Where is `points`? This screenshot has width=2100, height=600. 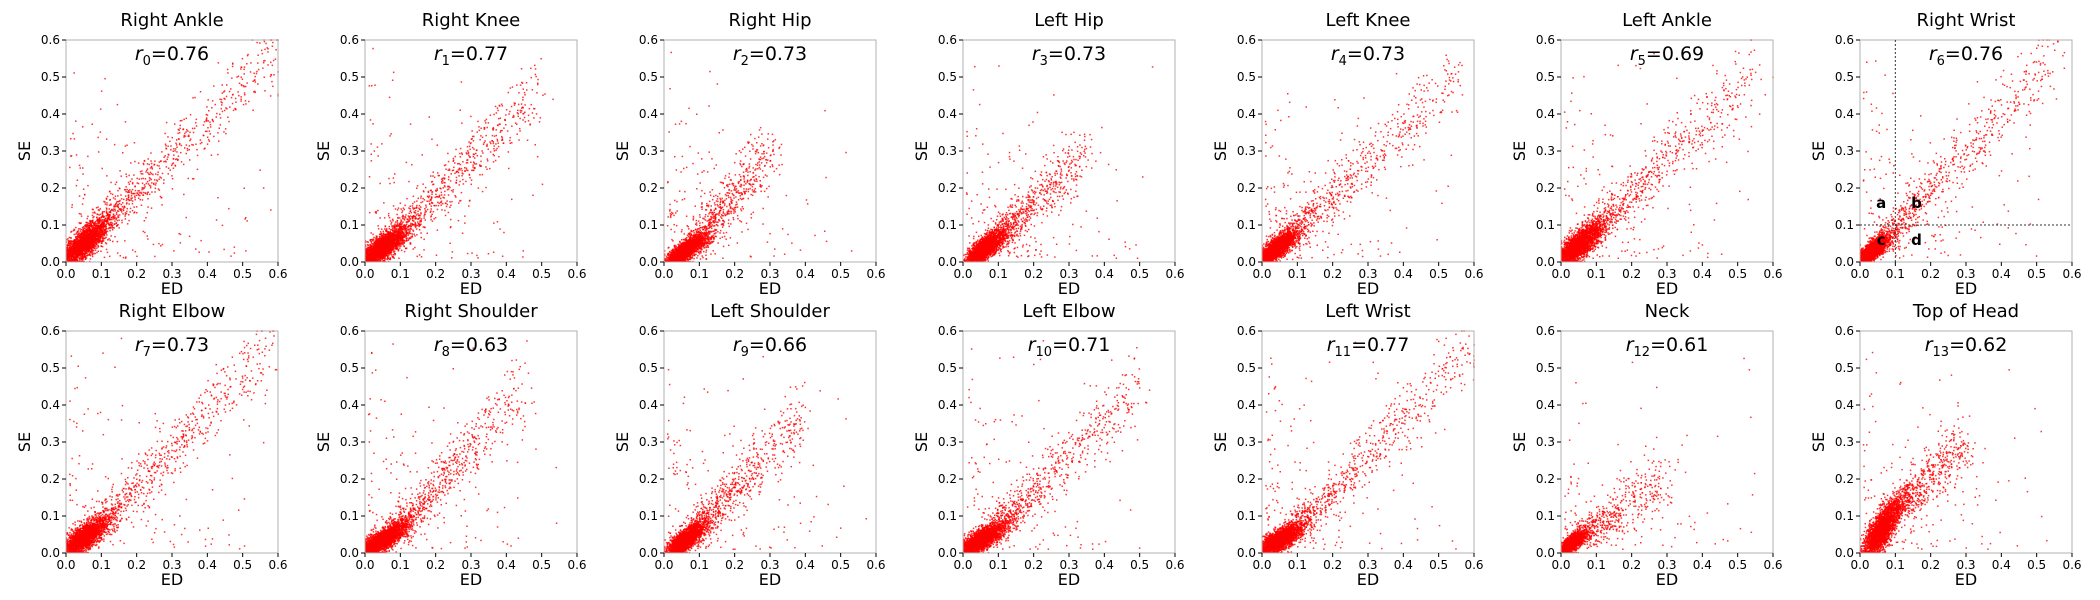 points is located at coordinates (172, 150).